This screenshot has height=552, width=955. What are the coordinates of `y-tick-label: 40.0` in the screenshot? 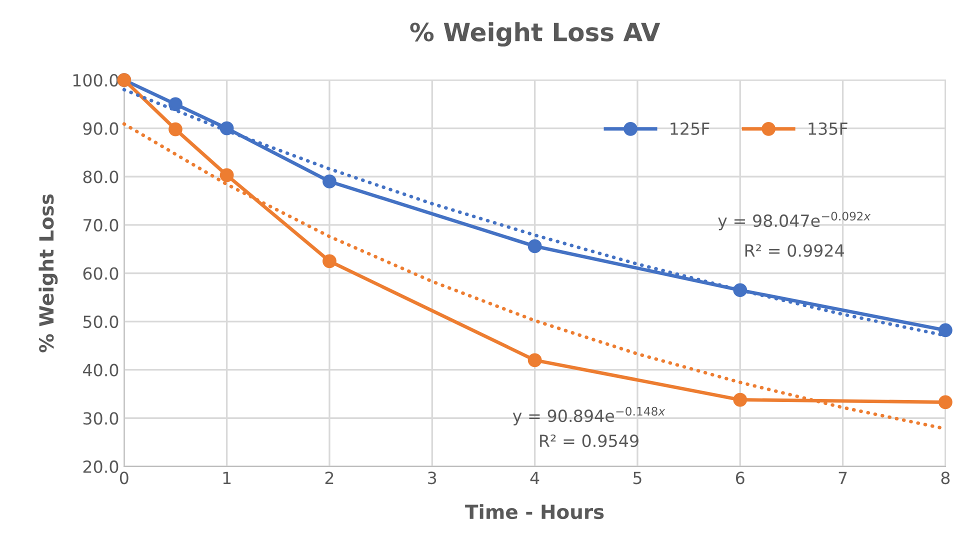 It's located at (100, 370).